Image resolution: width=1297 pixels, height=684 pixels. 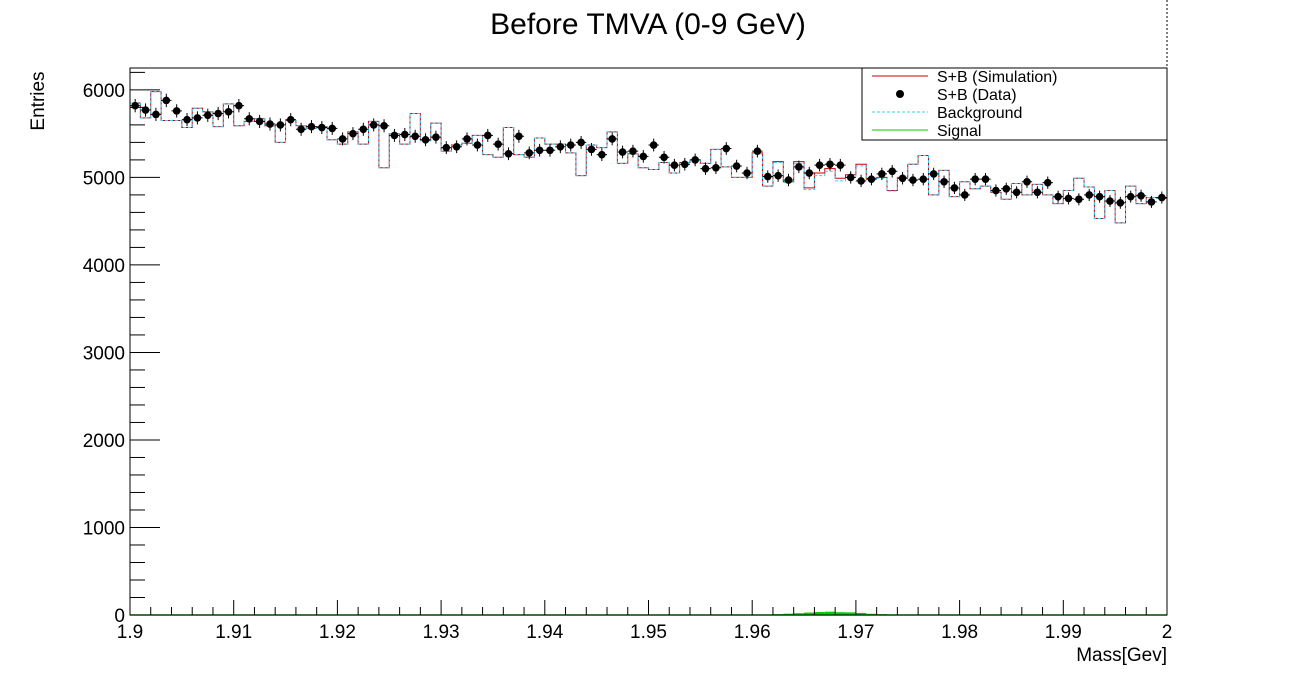 I want to click on legend-data-label: S+B (Data), so click(x=977, y=95).